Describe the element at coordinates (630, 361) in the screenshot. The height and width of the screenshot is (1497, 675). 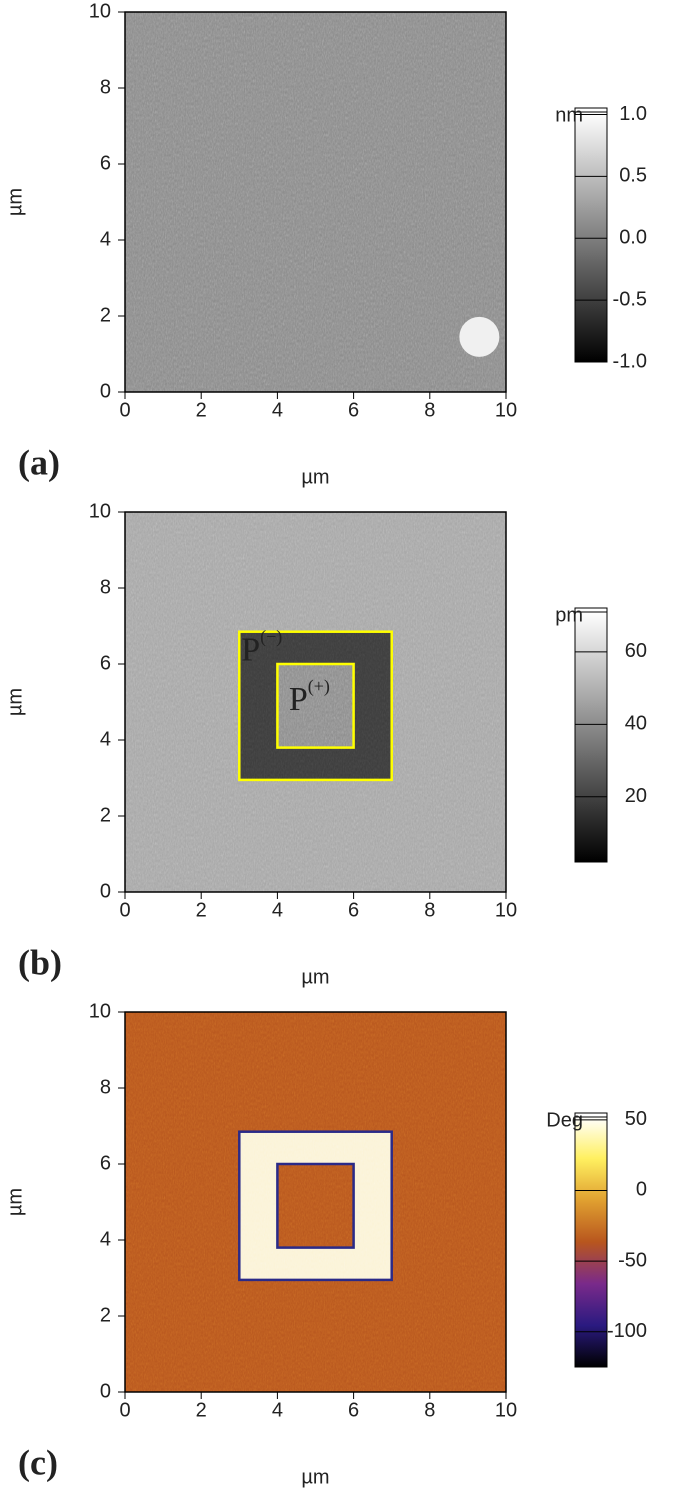
I see `colorbar-tick-label: -1.0` at that location.